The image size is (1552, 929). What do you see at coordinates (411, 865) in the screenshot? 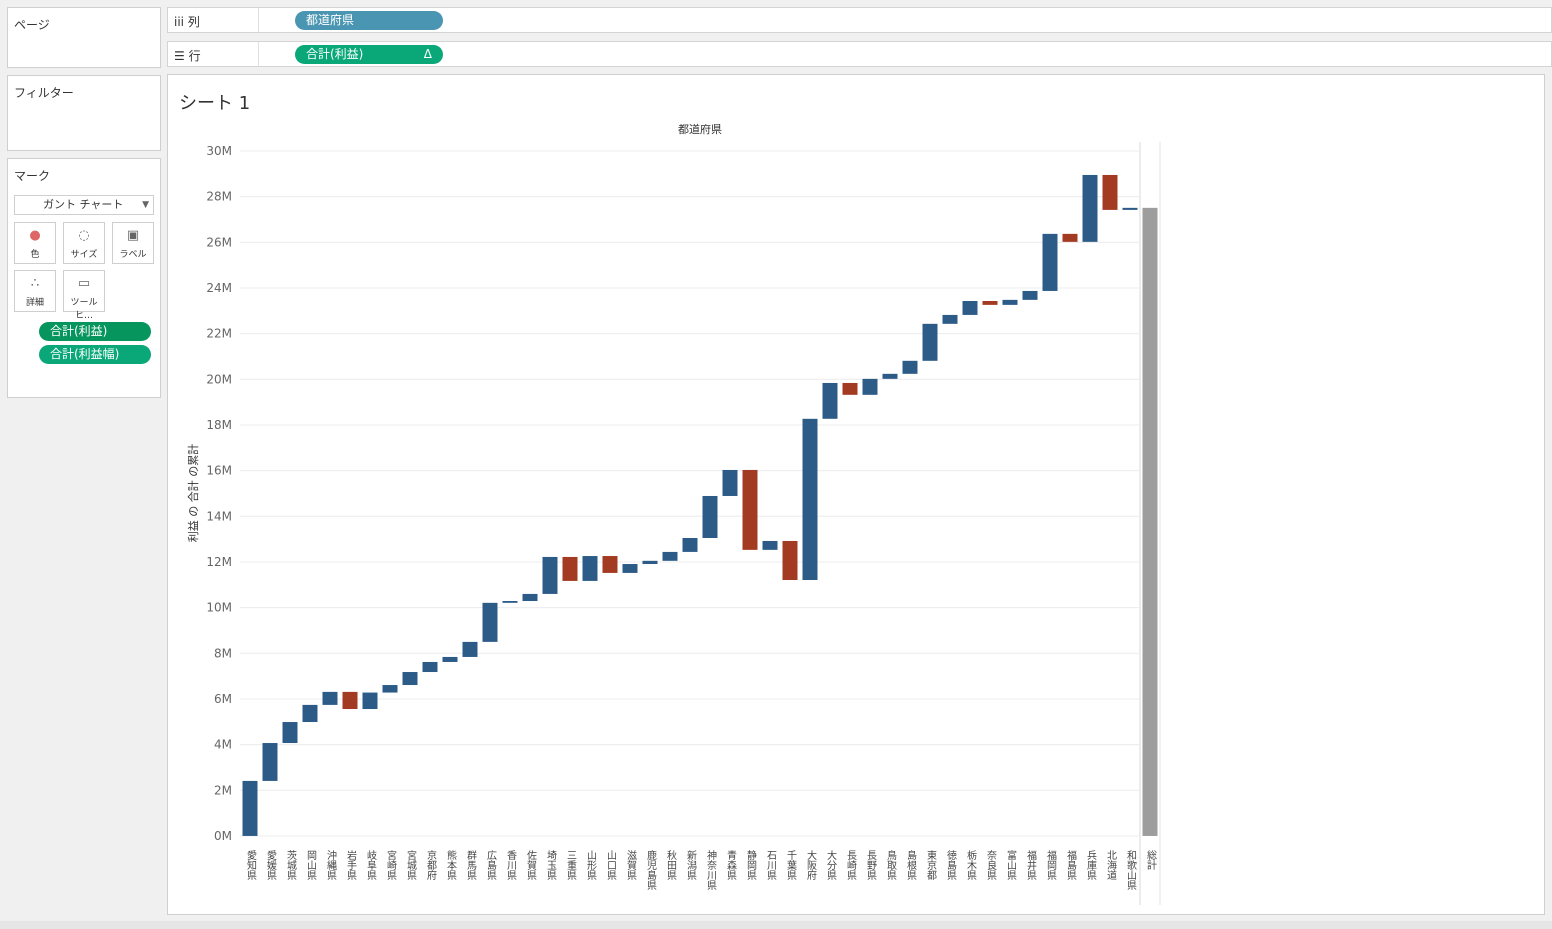
I see `x-tick-label: 宮城県` at bounding box center [411, 865].